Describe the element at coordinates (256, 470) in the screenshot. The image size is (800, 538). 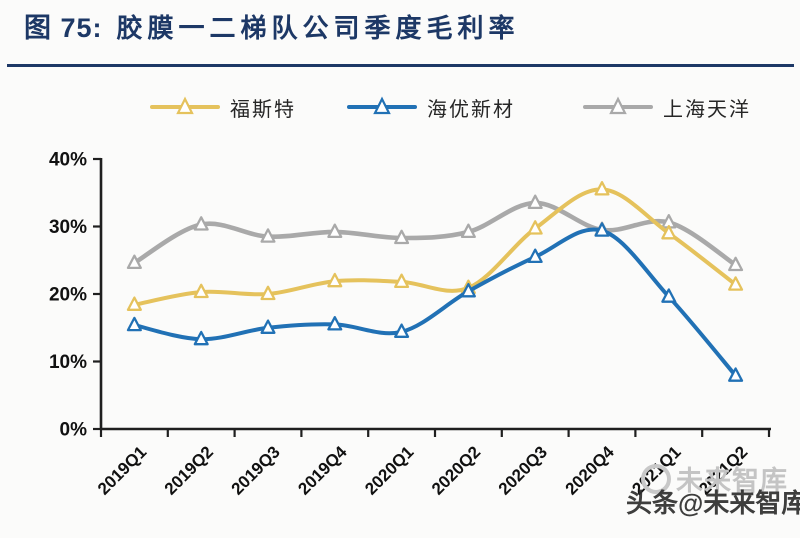
I see `x-tick-label: 2019Q3` at that location.